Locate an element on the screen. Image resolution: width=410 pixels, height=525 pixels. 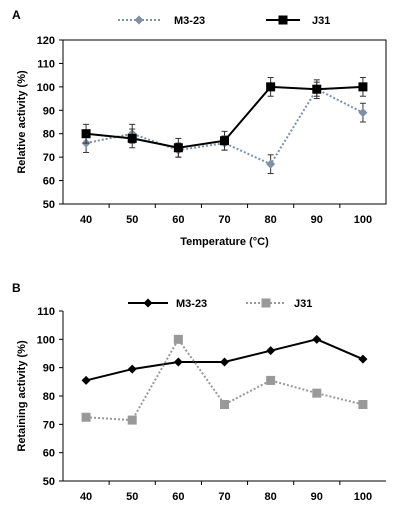
series-line is located at coordinates (224, 126).